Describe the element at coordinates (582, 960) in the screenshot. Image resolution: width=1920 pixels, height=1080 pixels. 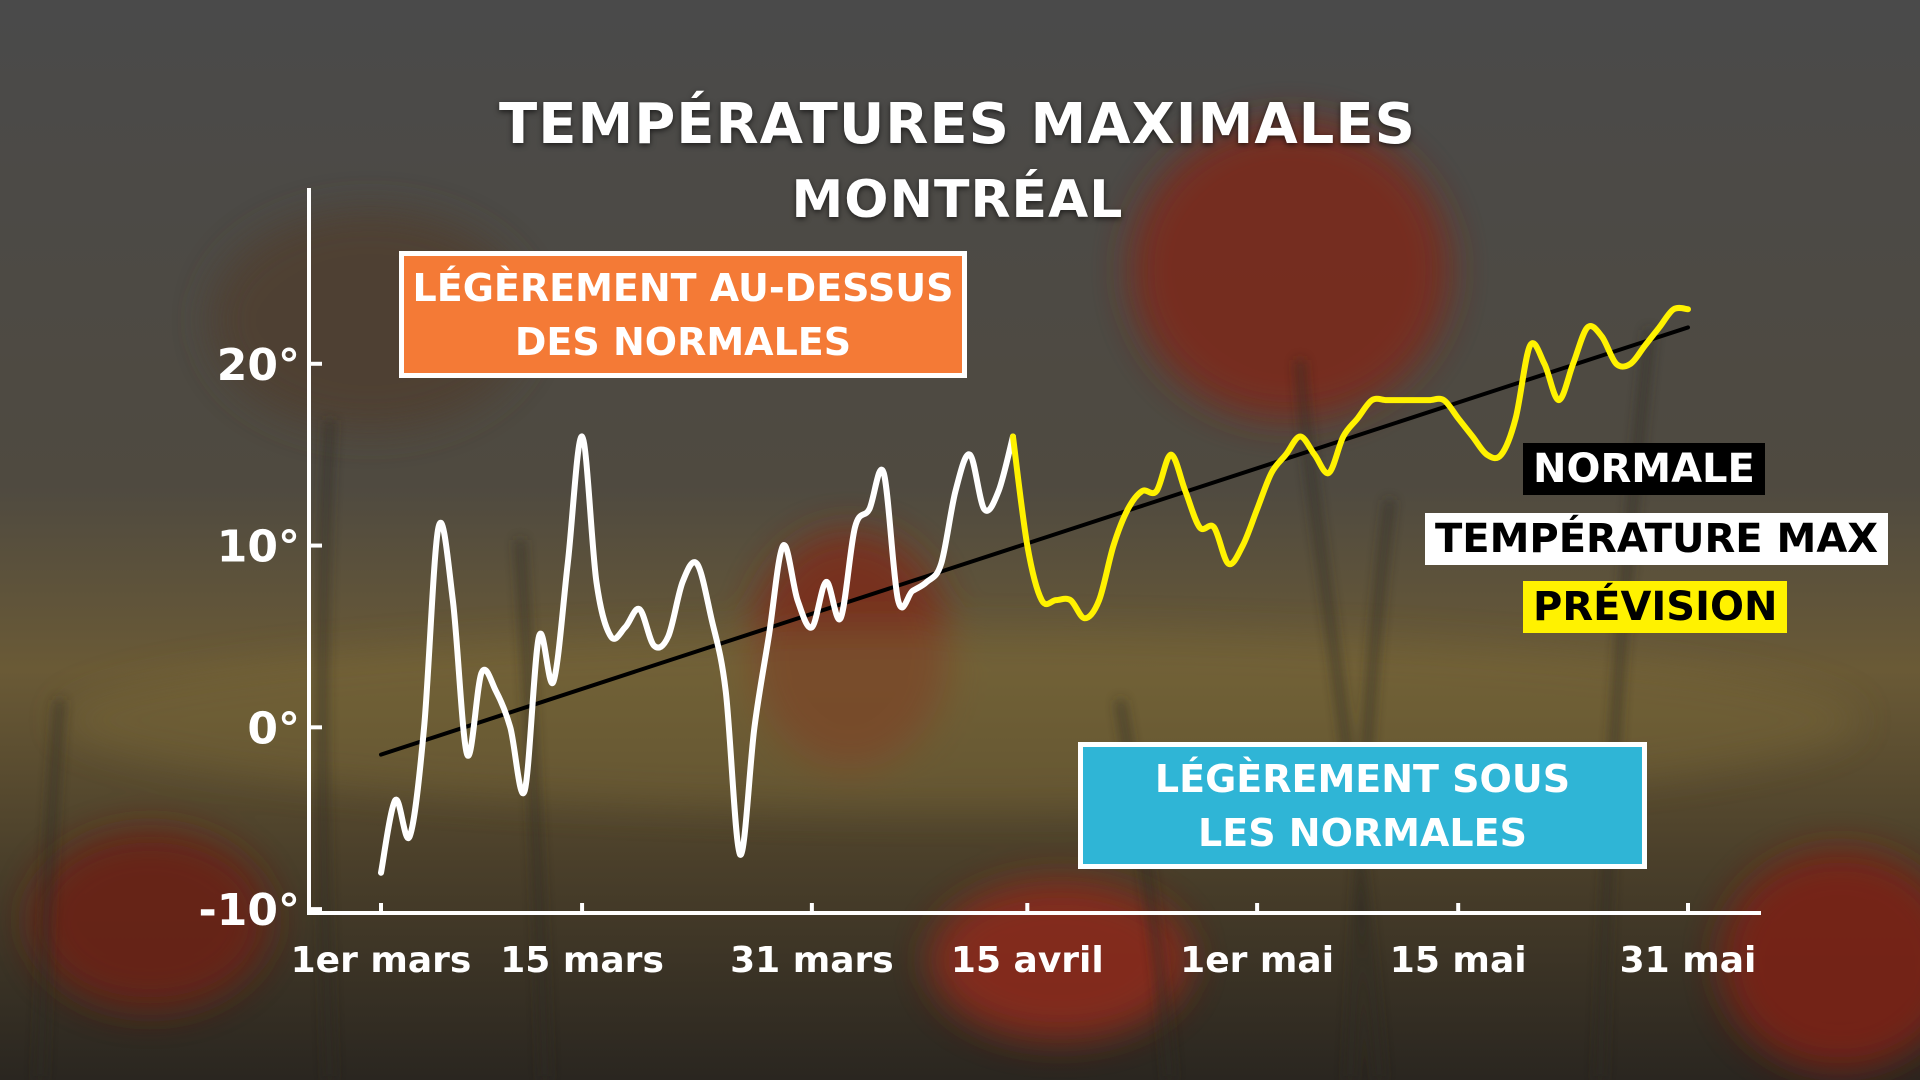
I see `x-tick-label: 15 mars` at that location.